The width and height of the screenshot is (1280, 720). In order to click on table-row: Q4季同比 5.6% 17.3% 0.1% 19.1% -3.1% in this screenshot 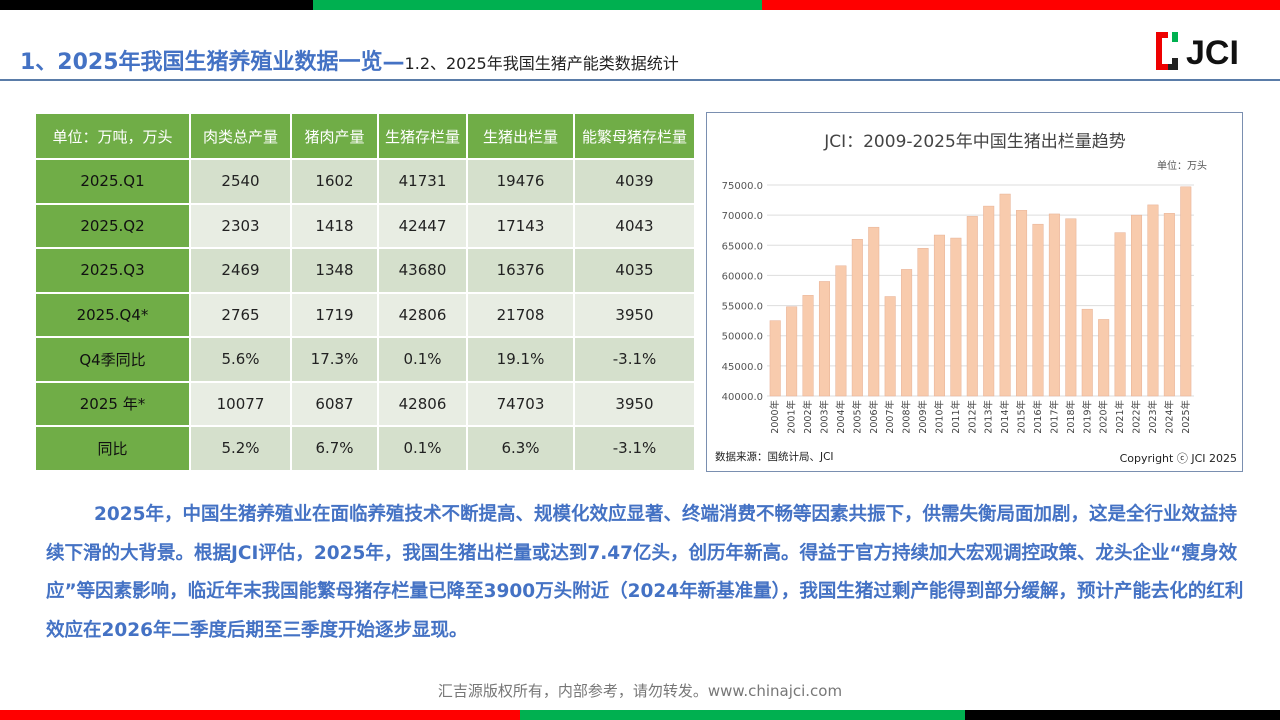, I will do `click(365, 359)`.